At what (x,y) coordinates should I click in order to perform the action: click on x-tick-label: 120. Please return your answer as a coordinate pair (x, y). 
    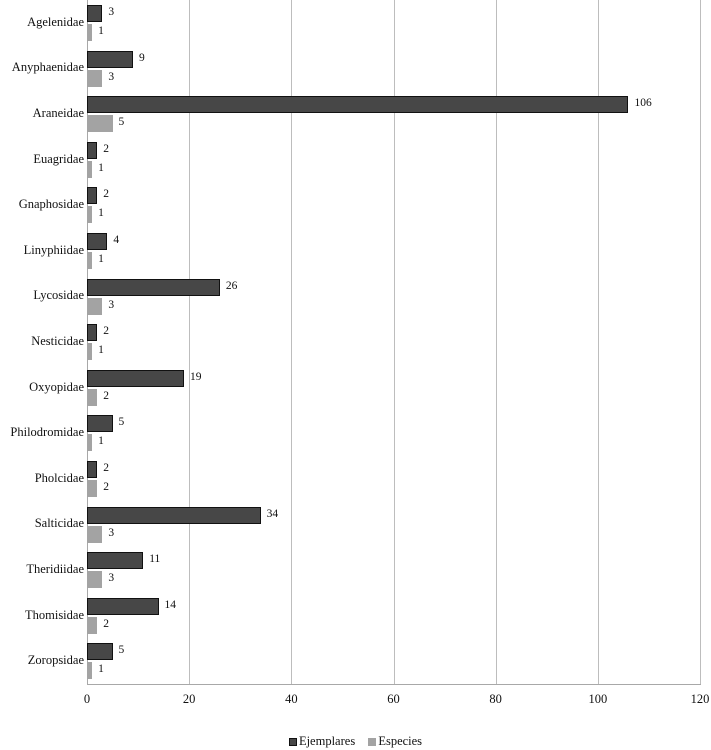
    Looking at the image, I should click on (700, 699).